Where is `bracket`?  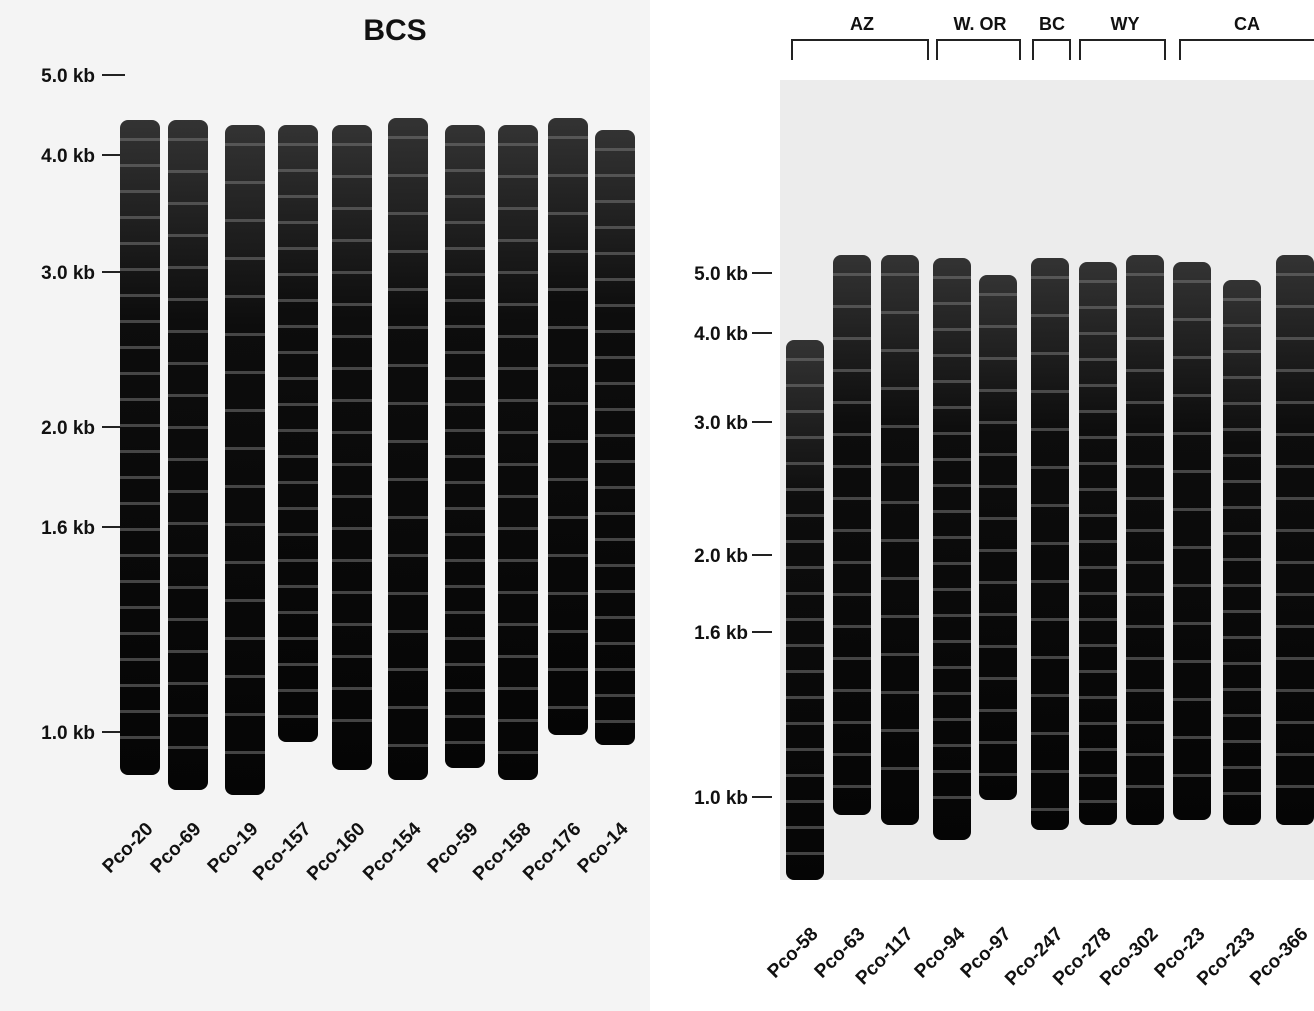
bracket is located at coordinates (1051, 49).